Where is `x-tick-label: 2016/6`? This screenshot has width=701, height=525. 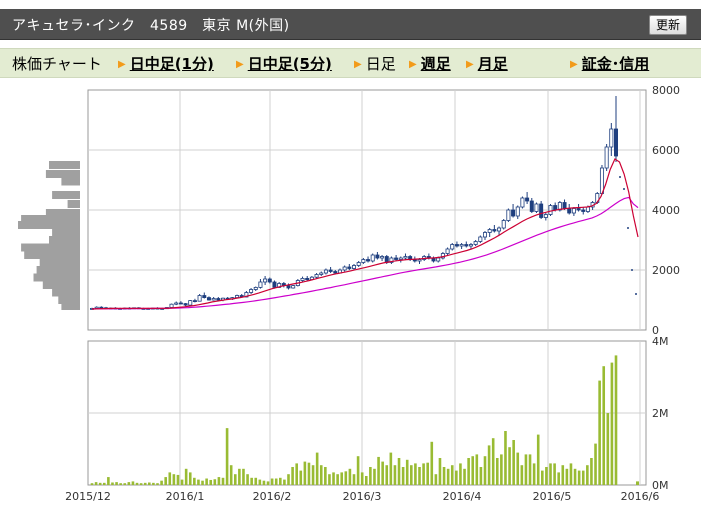
x-tick-label: 2016/6 is located at coordinates (640, 496).